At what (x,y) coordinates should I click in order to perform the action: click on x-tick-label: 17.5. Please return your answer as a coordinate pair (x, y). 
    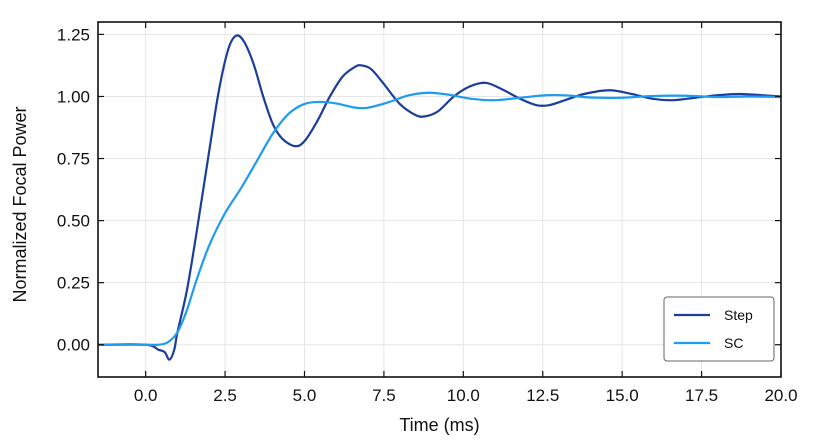
    Looking at the image, I should click on (701, 395).